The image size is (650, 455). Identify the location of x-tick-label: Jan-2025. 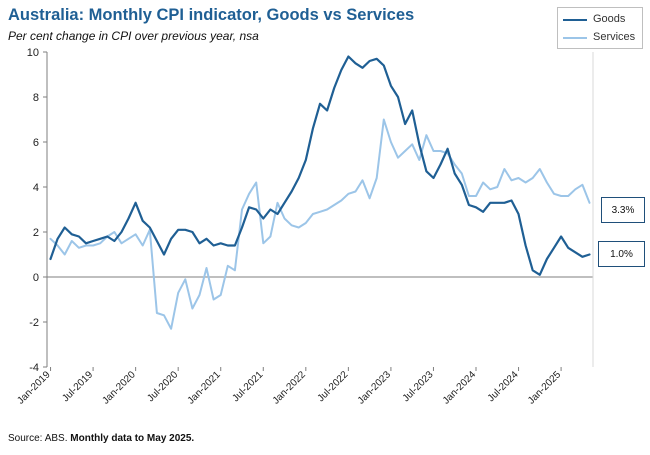
(545, 388).